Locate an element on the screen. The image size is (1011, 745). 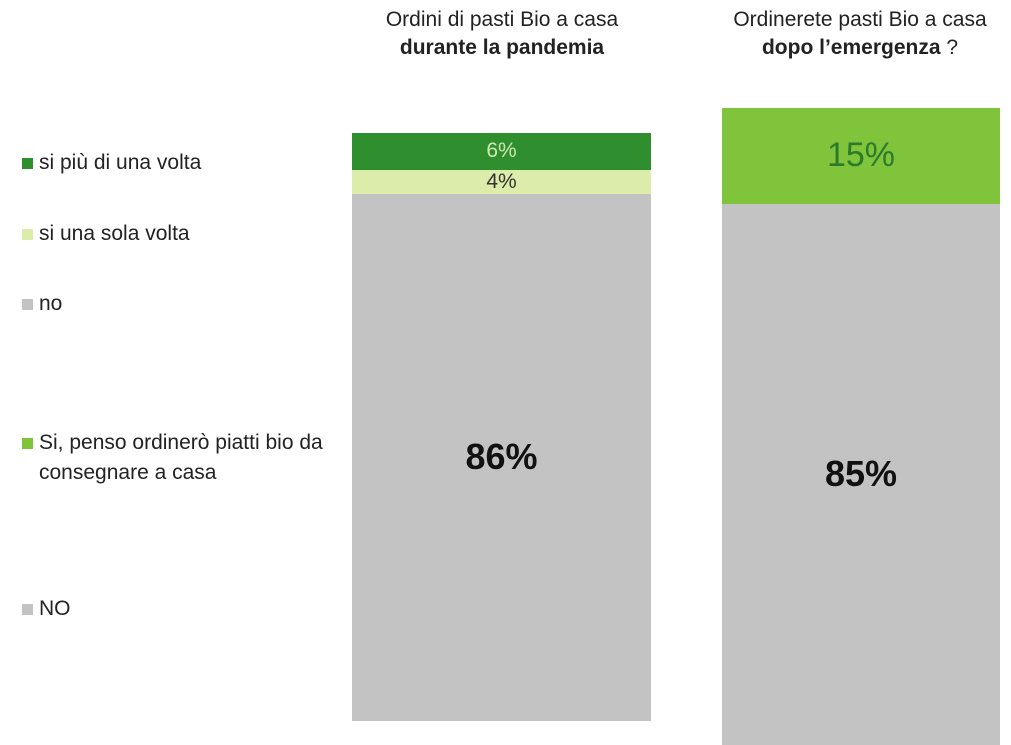
bar-segment: 4% is located at coordinates (501, 182).